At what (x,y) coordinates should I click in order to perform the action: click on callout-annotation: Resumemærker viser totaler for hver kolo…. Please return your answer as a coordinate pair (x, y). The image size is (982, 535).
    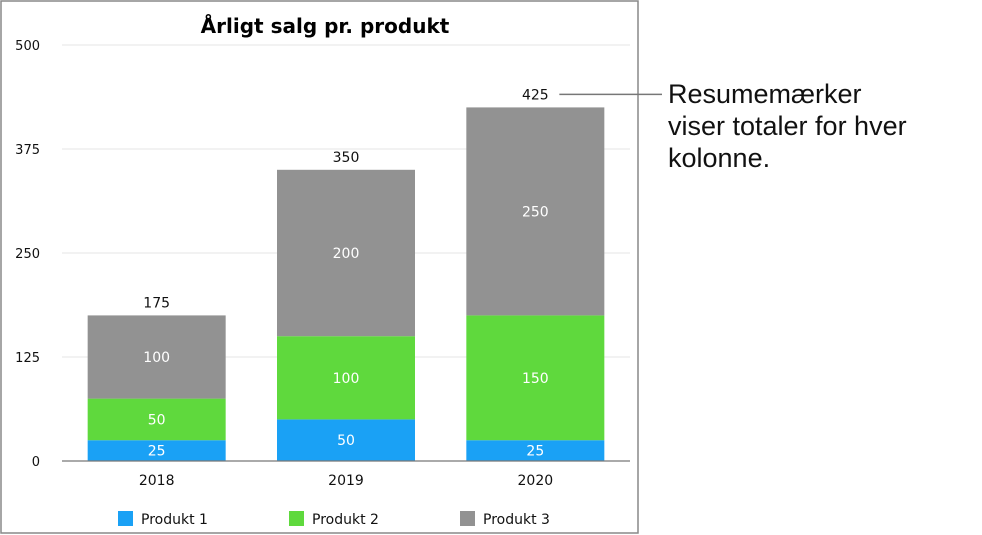
    Looking at the image, I should click on (787, 126).